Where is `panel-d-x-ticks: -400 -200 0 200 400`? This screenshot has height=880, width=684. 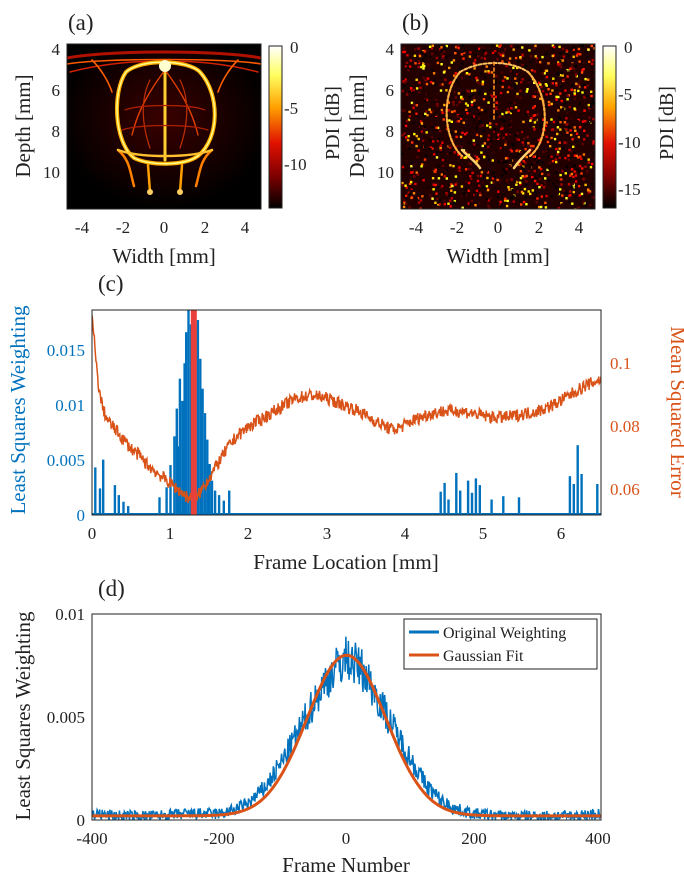 panel-d-x-ticks: -400 -200 0 200 400 is located at coordinates (343, 838).